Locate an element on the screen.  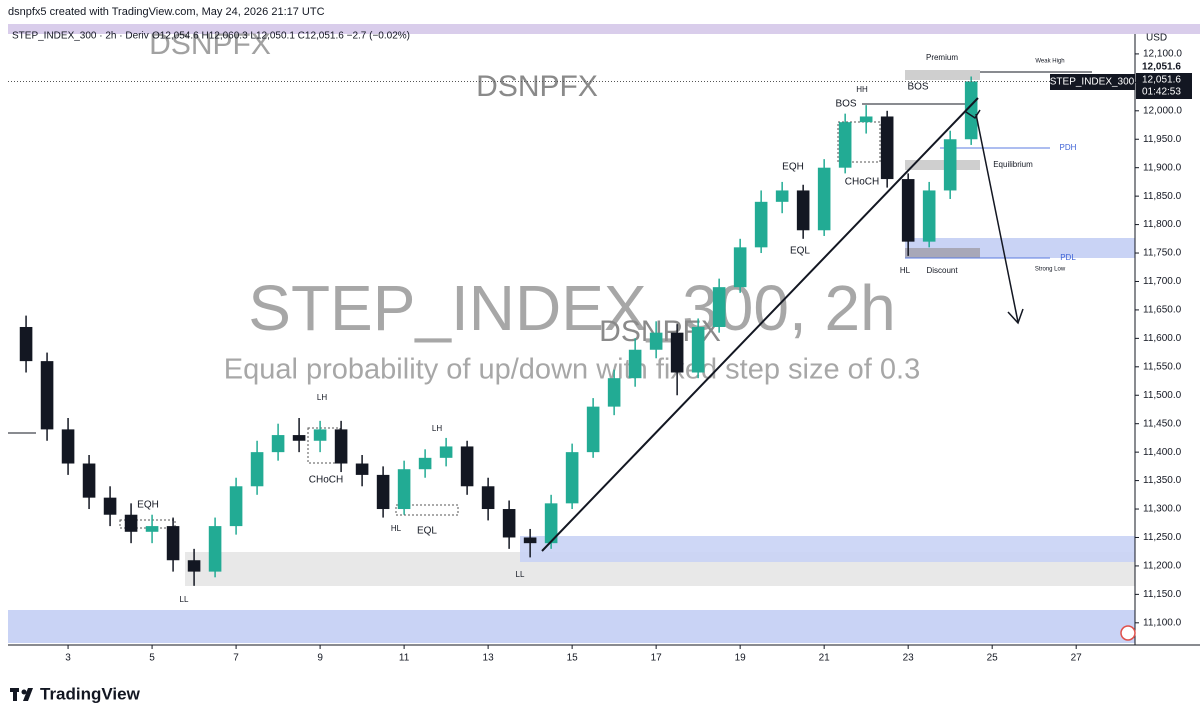
annotation: LH is located at coordinates (437, 428).